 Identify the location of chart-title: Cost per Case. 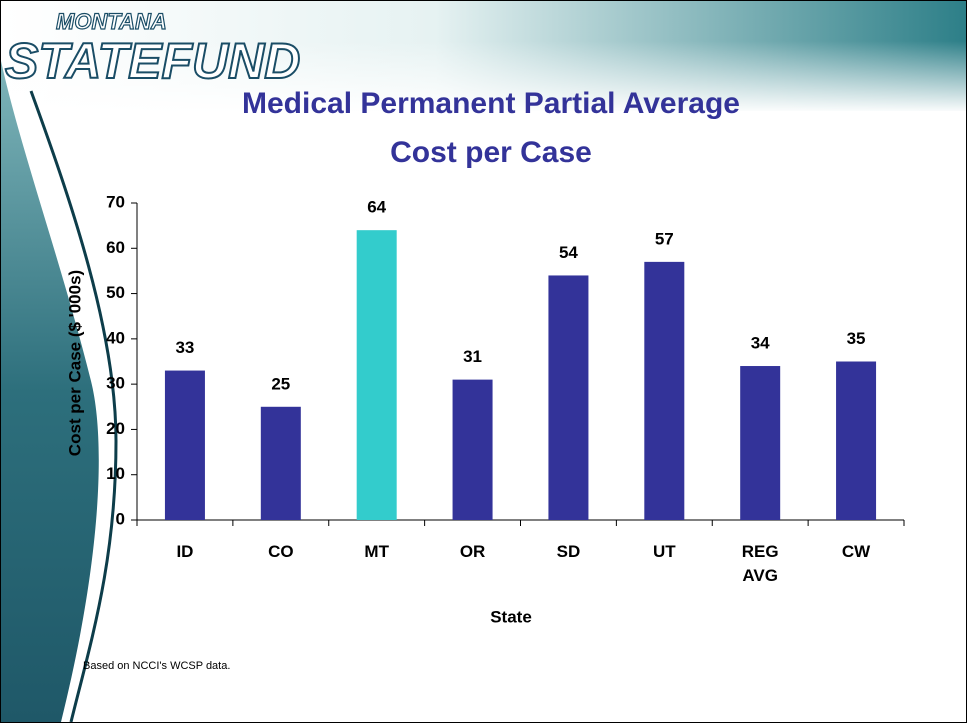
(491, 152).